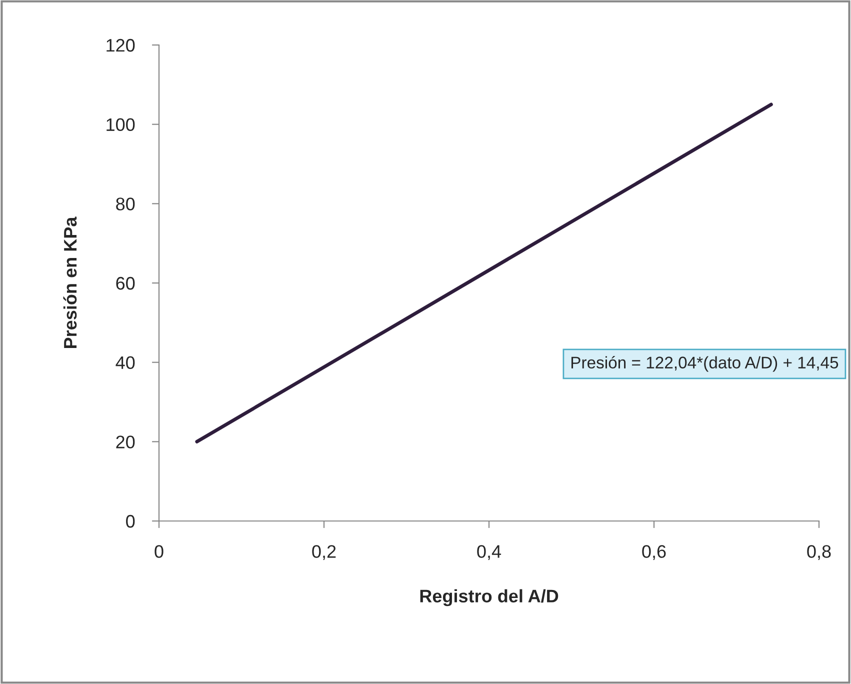 The image size is (851, 684). I want to click on x-tick-label: 0,8, so click(819, 552).